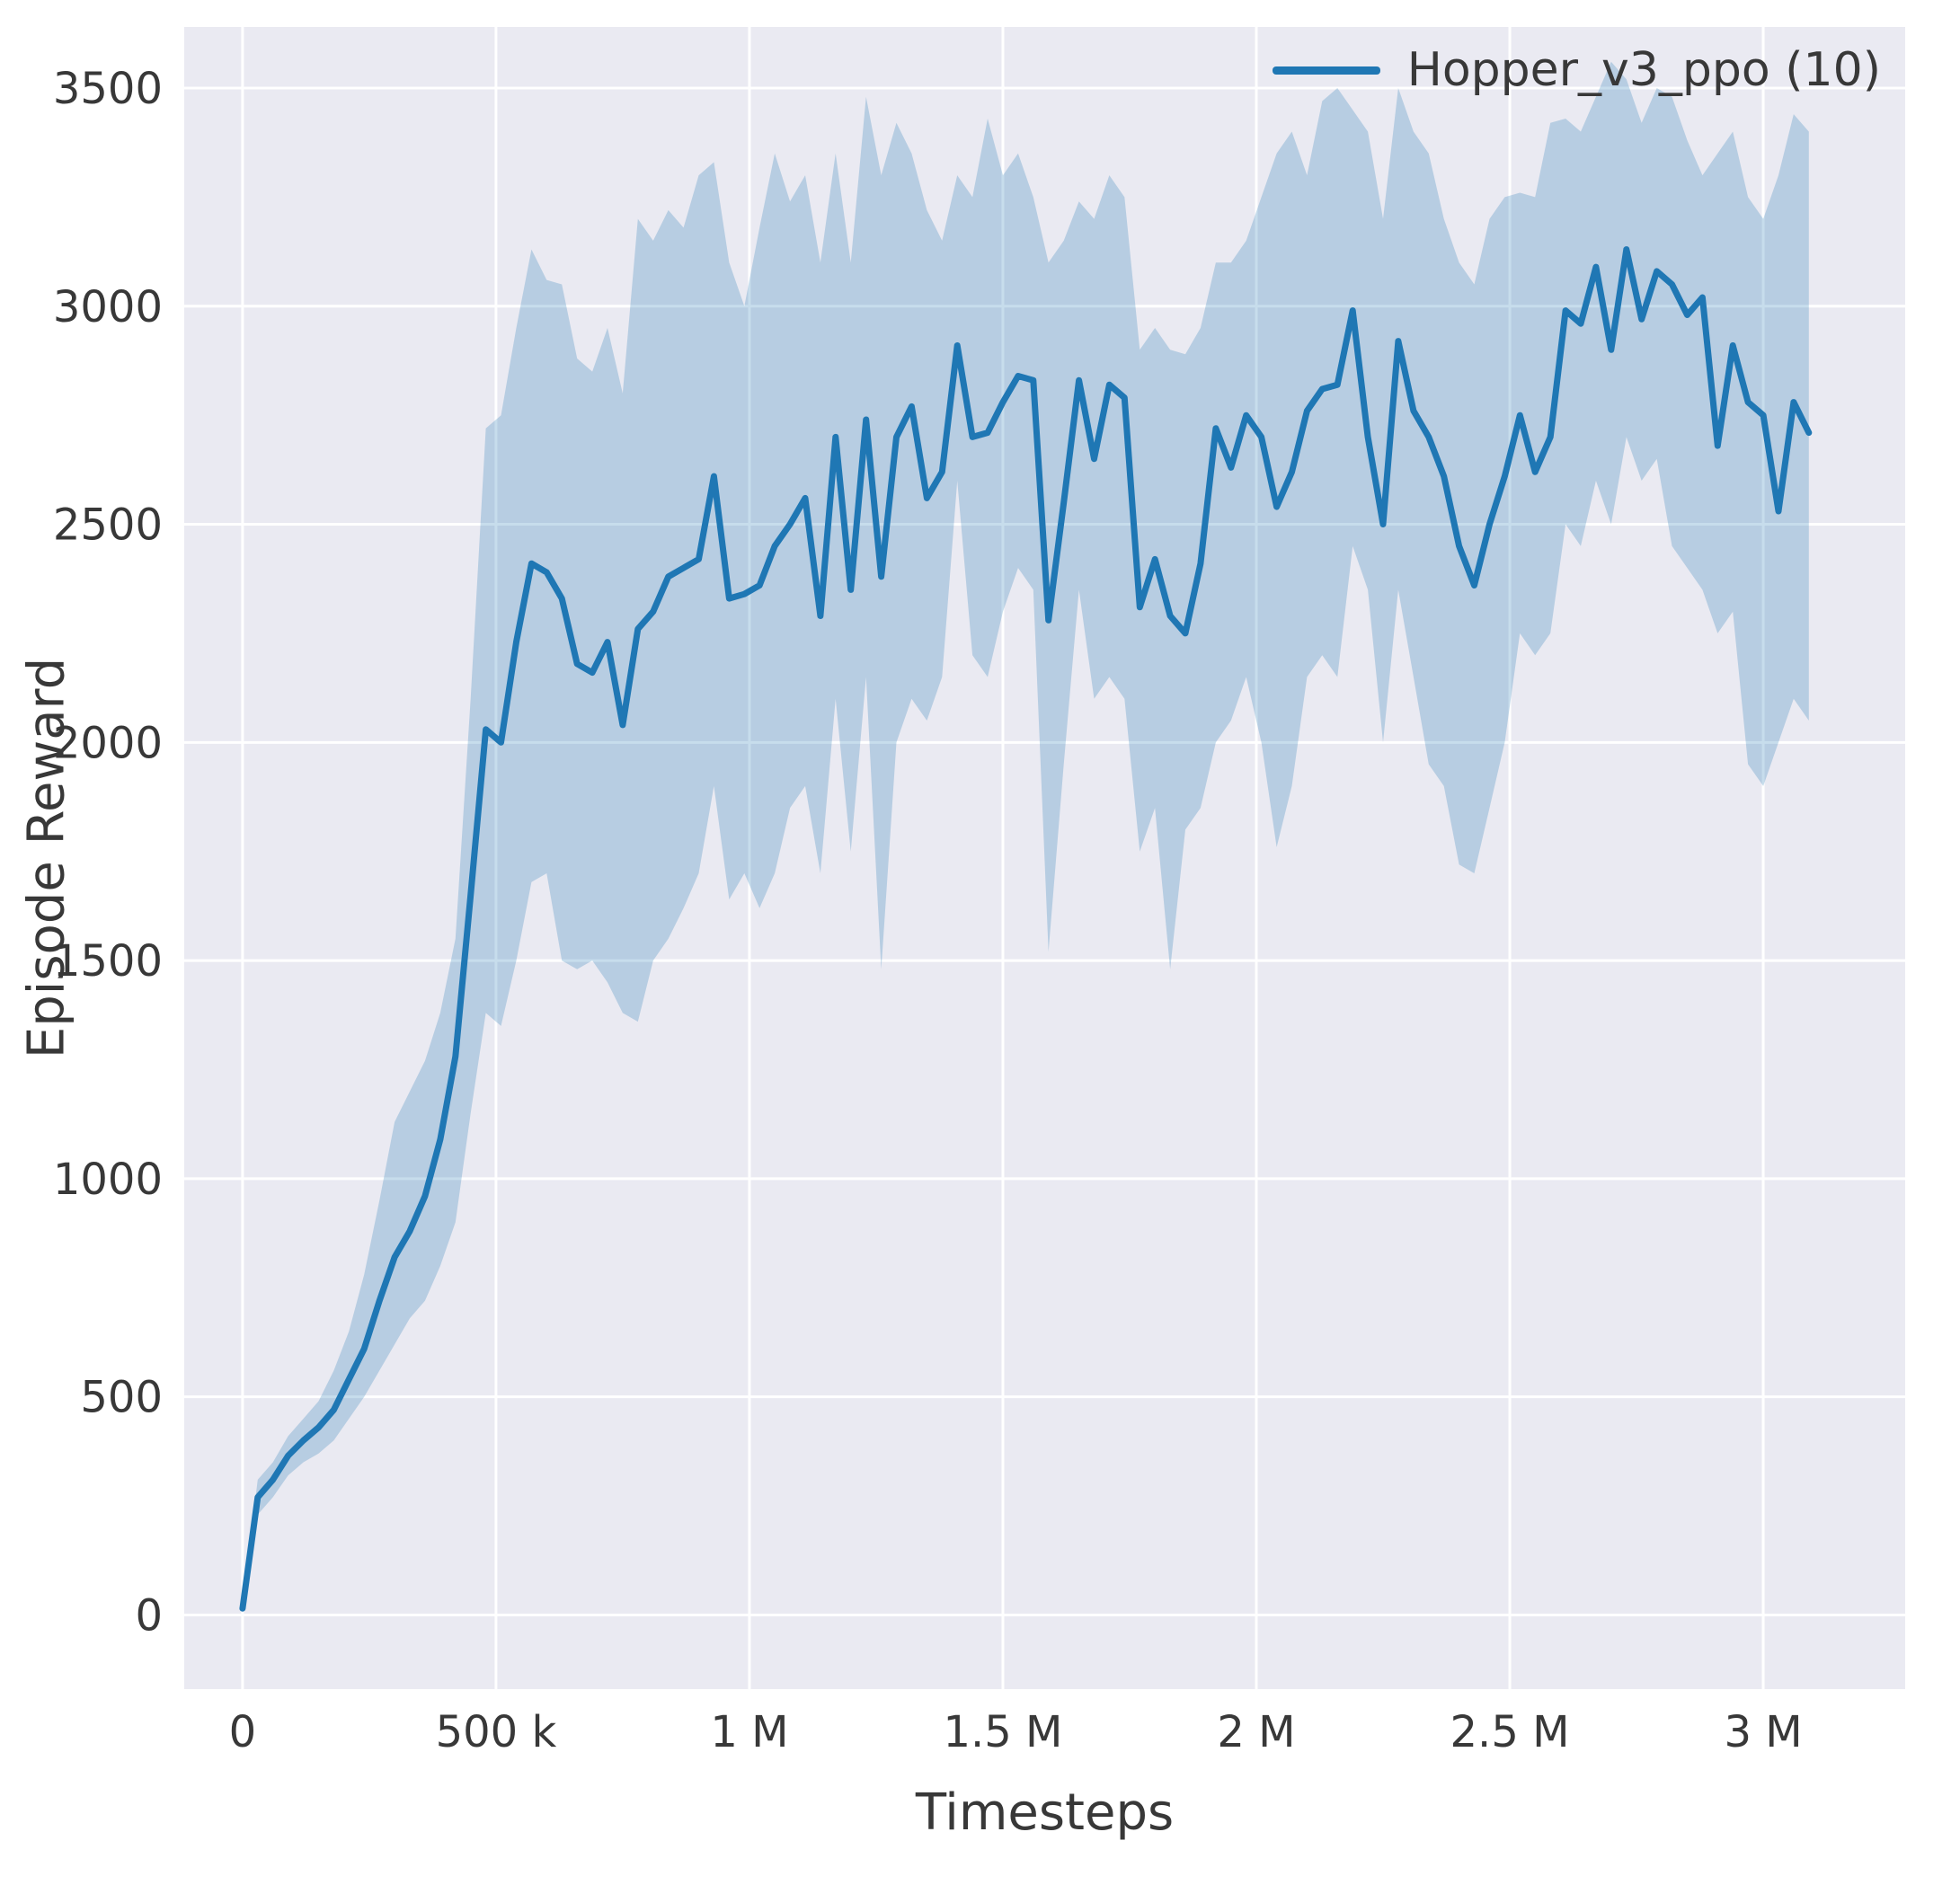  Describe the element at coordinates (47, 858) in the screenshot. I see `y-axis-label: Episode Reward` at that location.